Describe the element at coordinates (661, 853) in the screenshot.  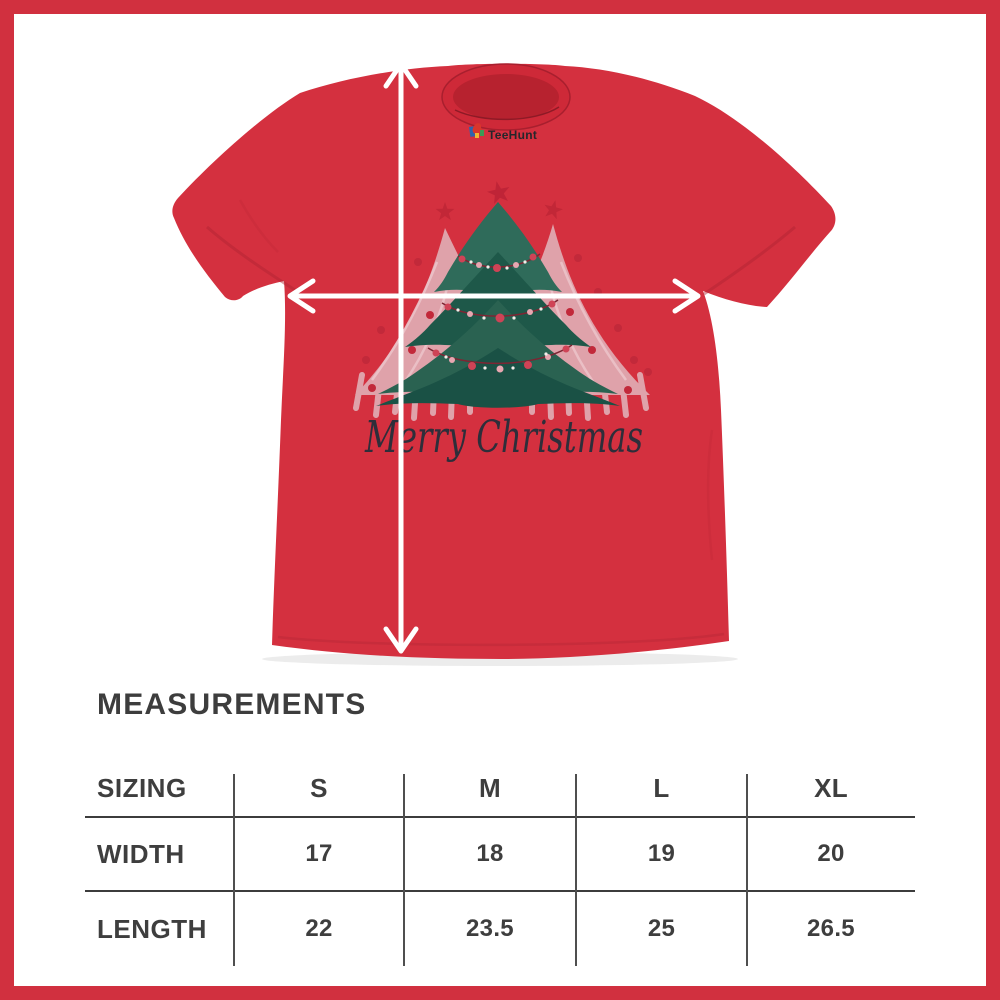
I see `width-value-l: 19` at that location.